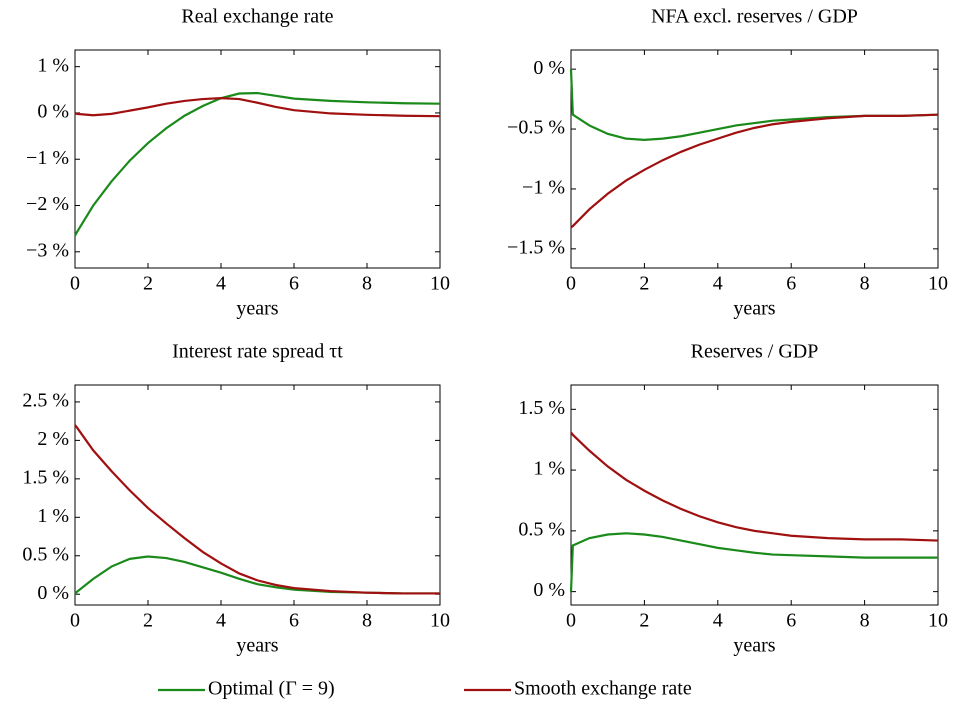  I want to click on y-tick-label: −3 %, so click(47, 250).